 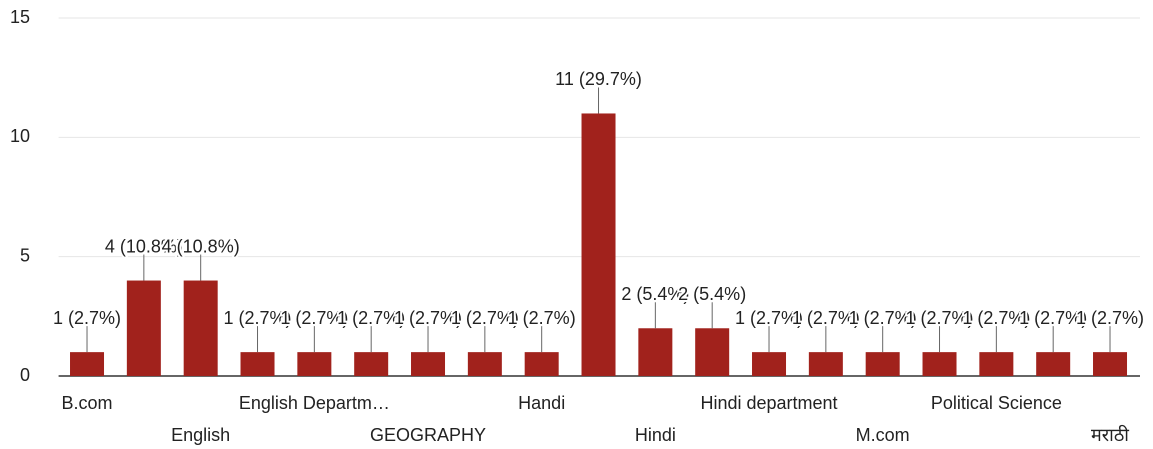 I want to click on x-tick-label: Hindi department, so click(x=768, y=403).